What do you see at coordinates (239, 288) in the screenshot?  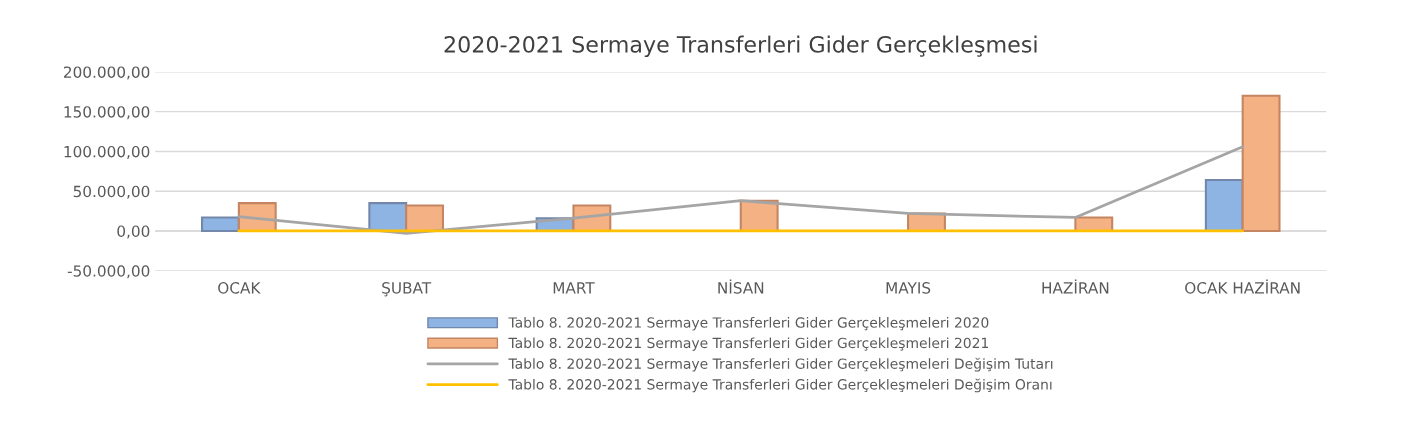 I see `x-tick-label: OCAK` at bounding box center [239, 288].